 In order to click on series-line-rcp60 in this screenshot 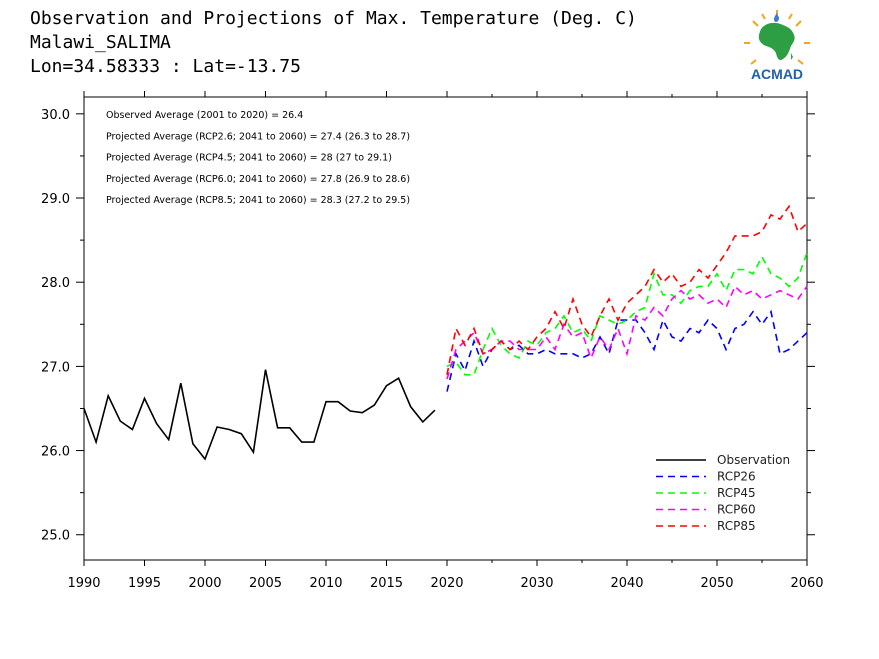, I will do `click(627, 332)`.